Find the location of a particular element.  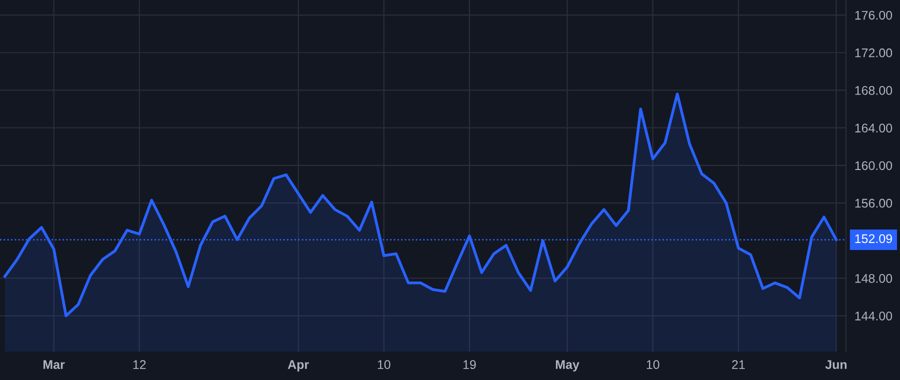

y-tick-label: 168.00 is located at coordinates (873, 90).